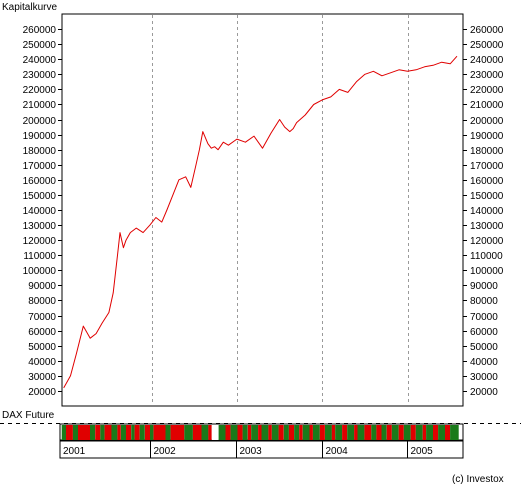  Describe the element at coordinates (487, 105) in the screenshot. I see `y-tick-label-right: 210000` at that location.